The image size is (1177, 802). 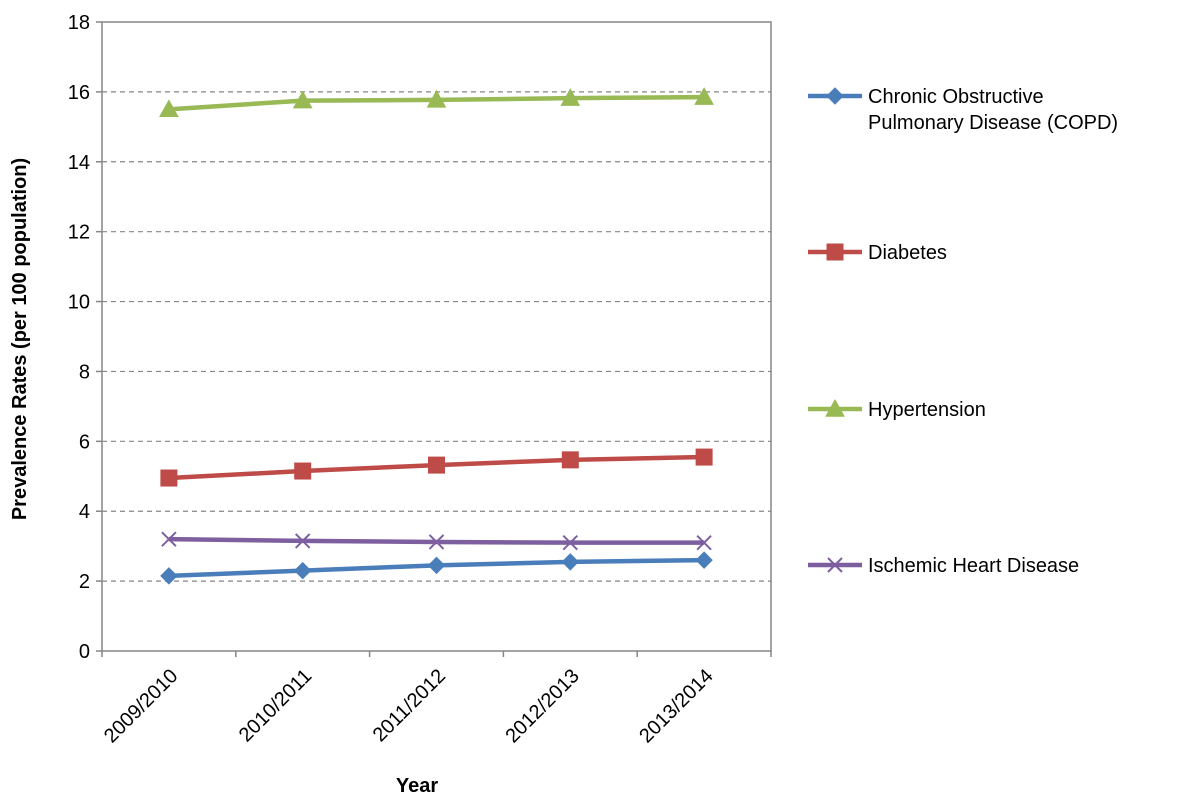 I want to click on y-tick-label: 16, so click(x=79, y=93).